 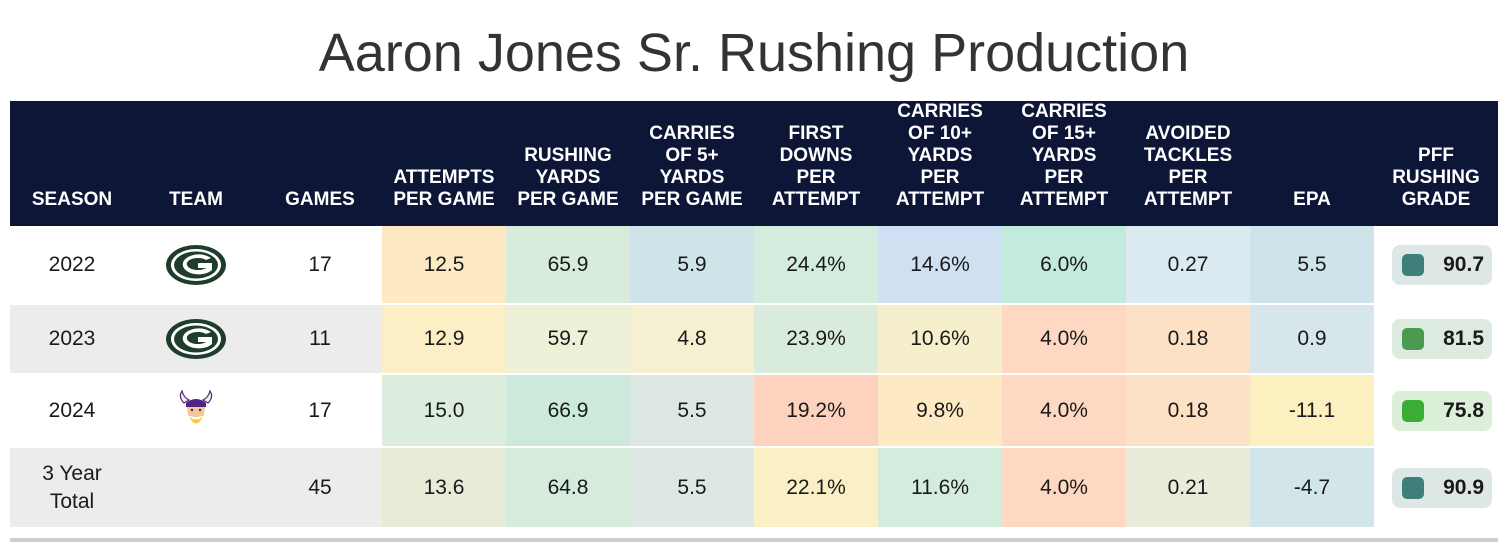 I want to click on epa-cell: 5.5, so click(x=1312, y=265).